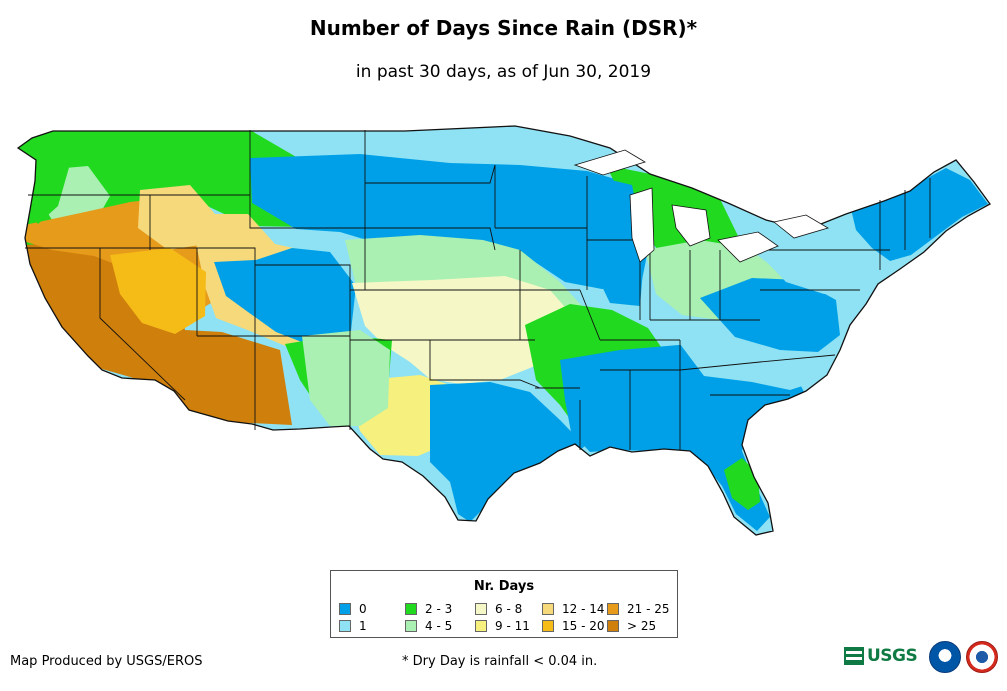 Image resolution: width=1007 pixels, height=691 pixels. I want to click on new-england-wet-zone, so click(919, 214).